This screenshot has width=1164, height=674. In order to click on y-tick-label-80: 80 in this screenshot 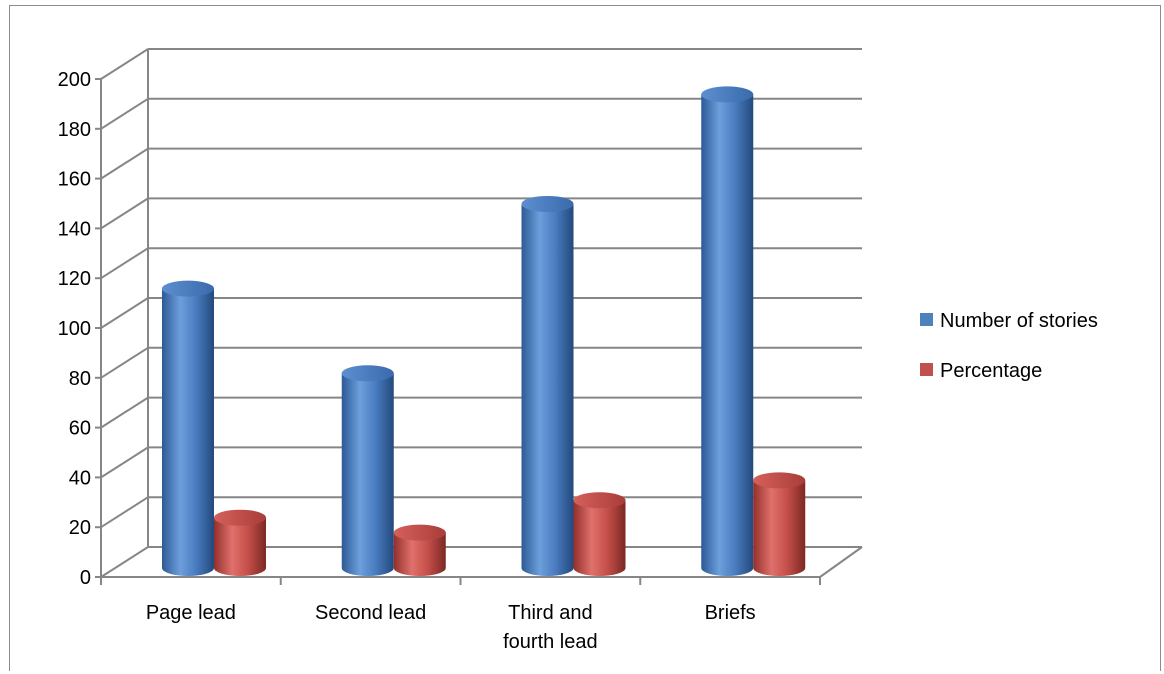, I will do `click(80, 379)`.